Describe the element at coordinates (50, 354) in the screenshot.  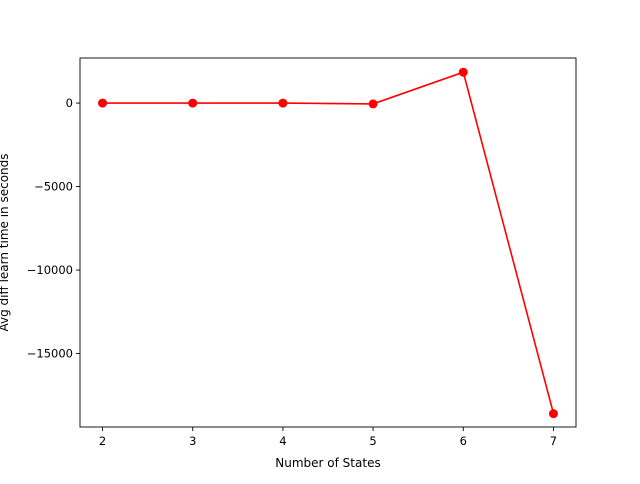
I see `y-tick-label: −15000` at that location.